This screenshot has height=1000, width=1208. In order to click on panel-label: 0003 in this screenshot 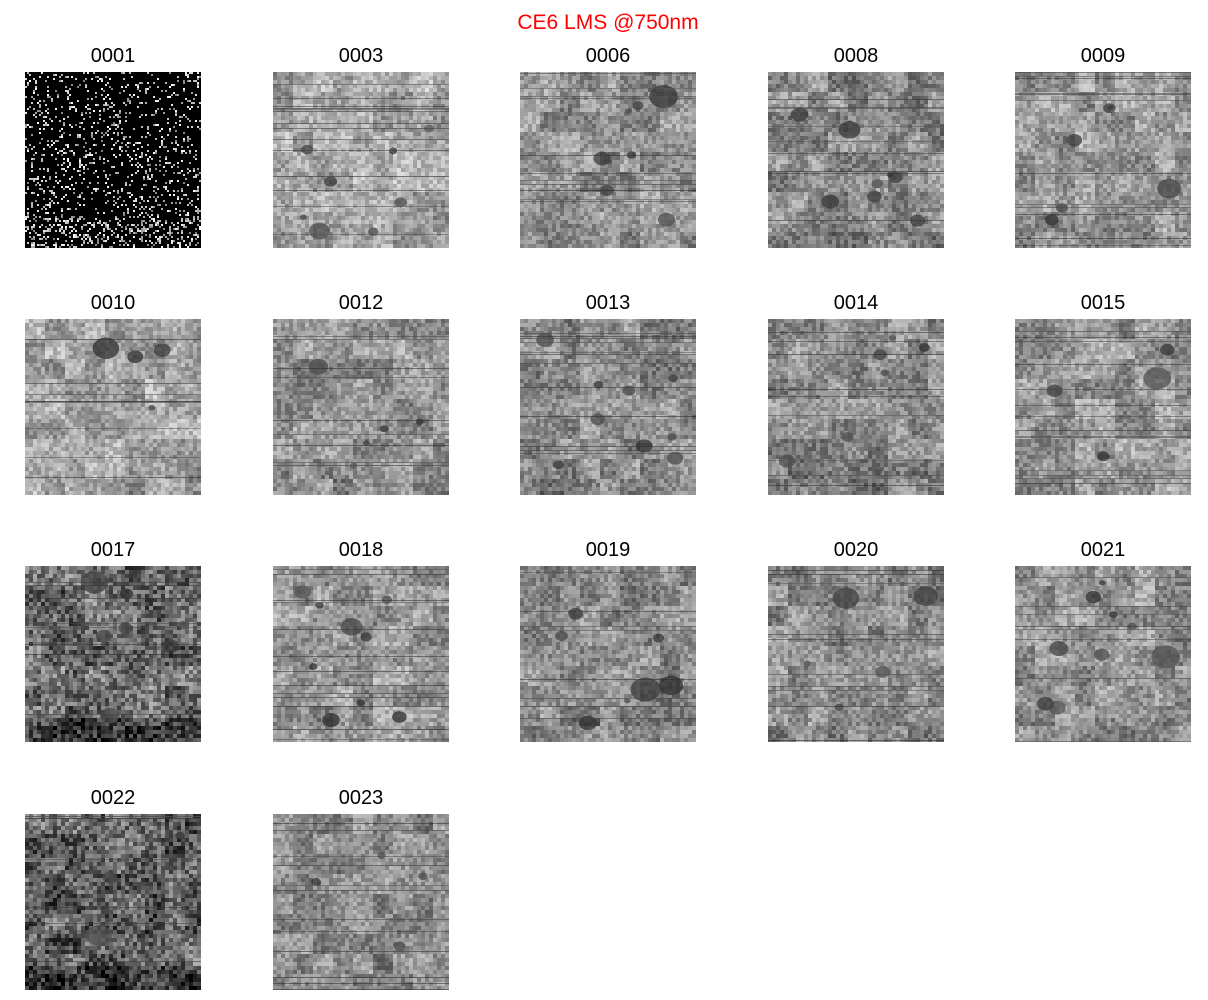, I will do `click(361, 56)`.